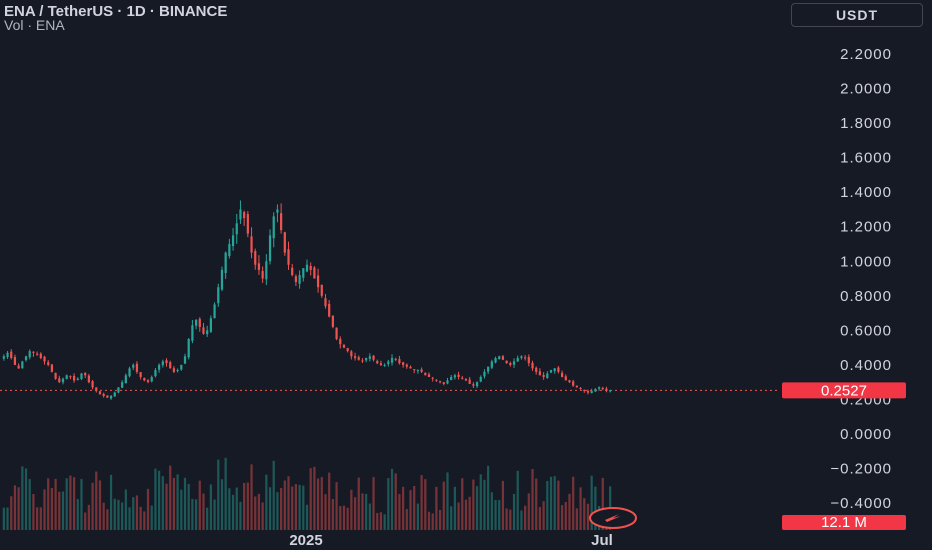  What do you see at coordinates (866, 296) in the screenshot?
I see `y-tick-label: 0.8000` at bounding box center [866, 296].